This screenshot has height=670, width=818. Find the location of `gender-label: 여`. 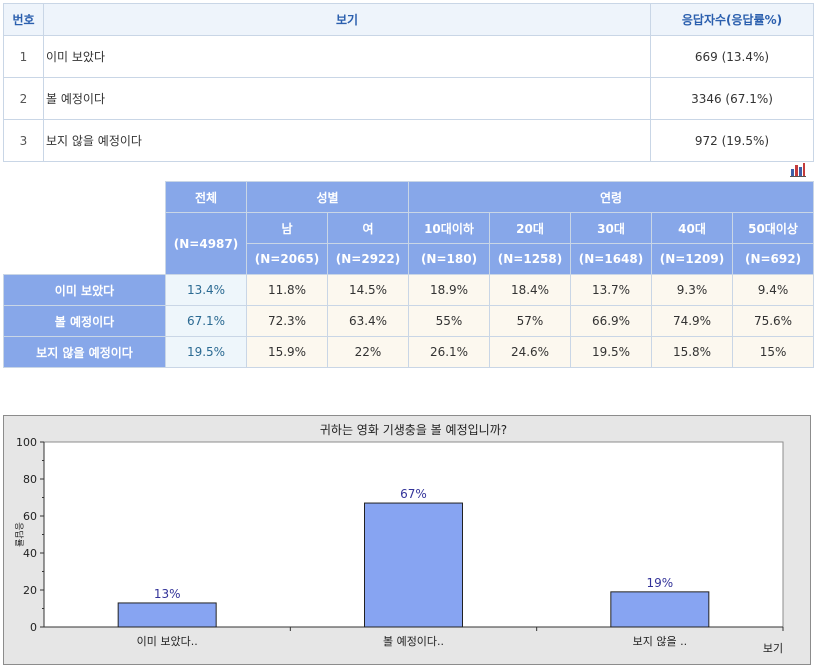

gender-label: 여 is located at coordinates (368, 228).